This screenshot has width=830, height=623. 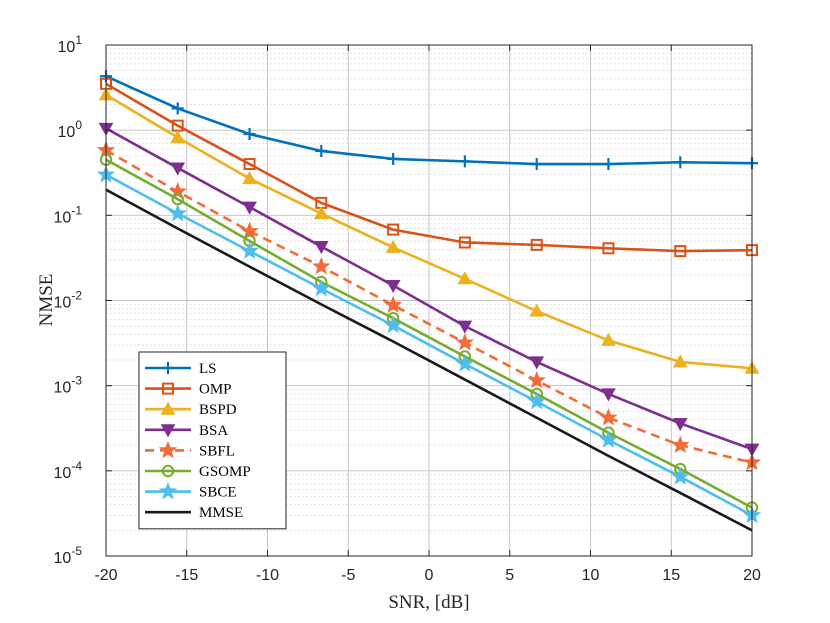 What do you see at coordinates (428, 602) in the screenshot?
I see `x-axis-title: SNR, [dB]` at bounding box center [428, 602].